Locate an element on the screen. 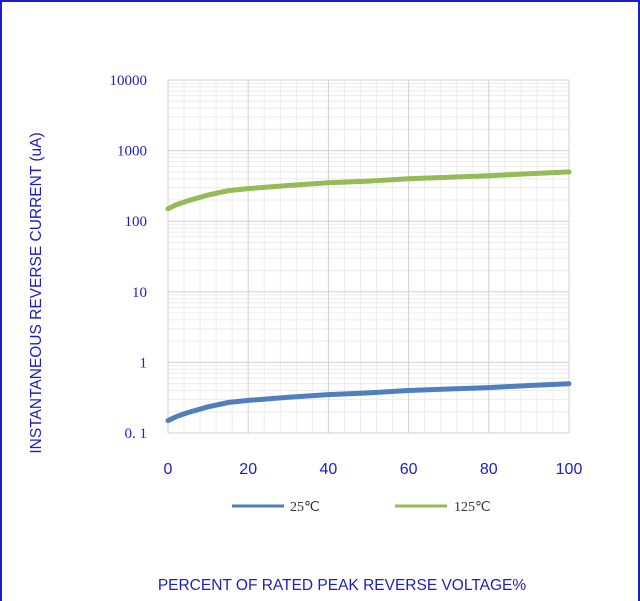  x-tick-label: 40 is located at coordinates (329, 469).